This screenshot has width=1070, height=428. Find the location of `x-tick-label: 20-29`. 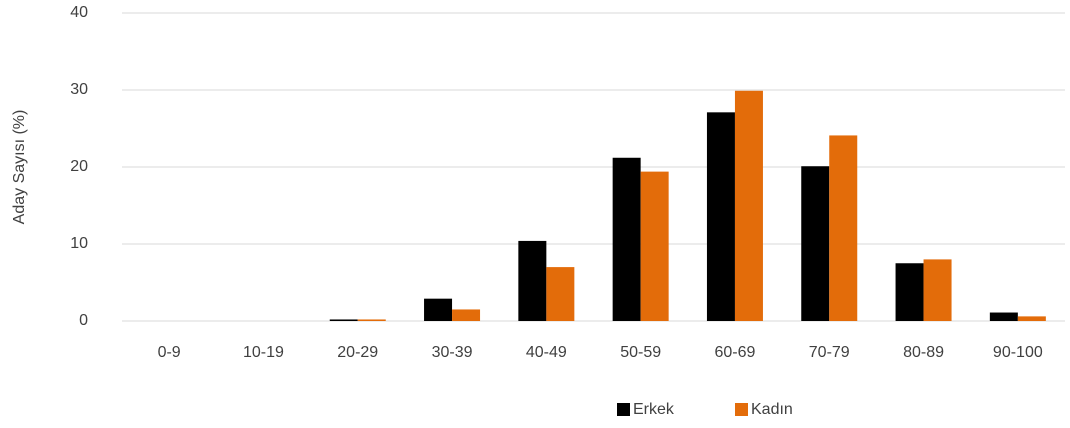

x-tick-label: 20-29 is located at coordinates (357, 352).